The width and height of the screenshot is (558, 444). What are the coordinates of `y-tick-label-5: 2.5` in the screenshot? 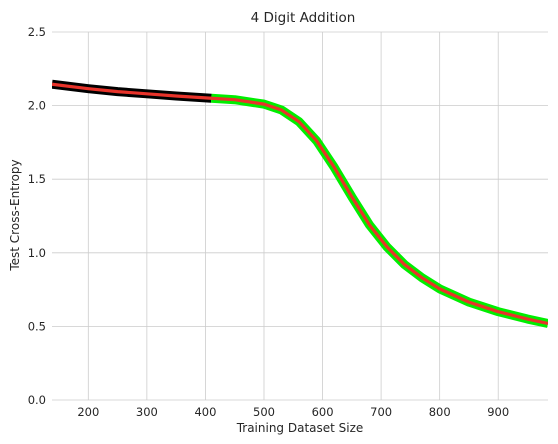 It's located at (37, 32).